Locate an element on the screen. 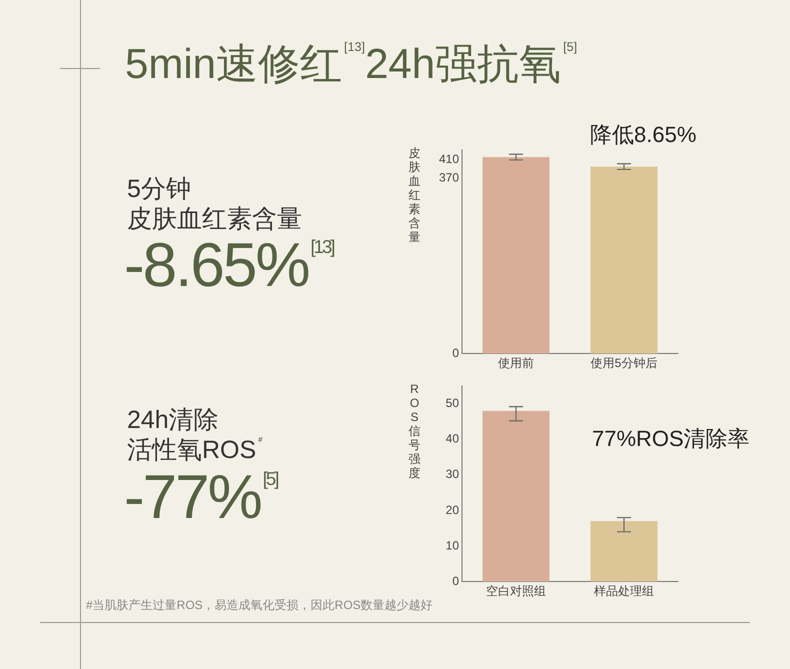 The width and height of the screenshot is (790, 669). text: #当肌肤产生过量ROS，易造成氧化受损，因此ROS数量越少越好 is located at coordinates (259, 605).